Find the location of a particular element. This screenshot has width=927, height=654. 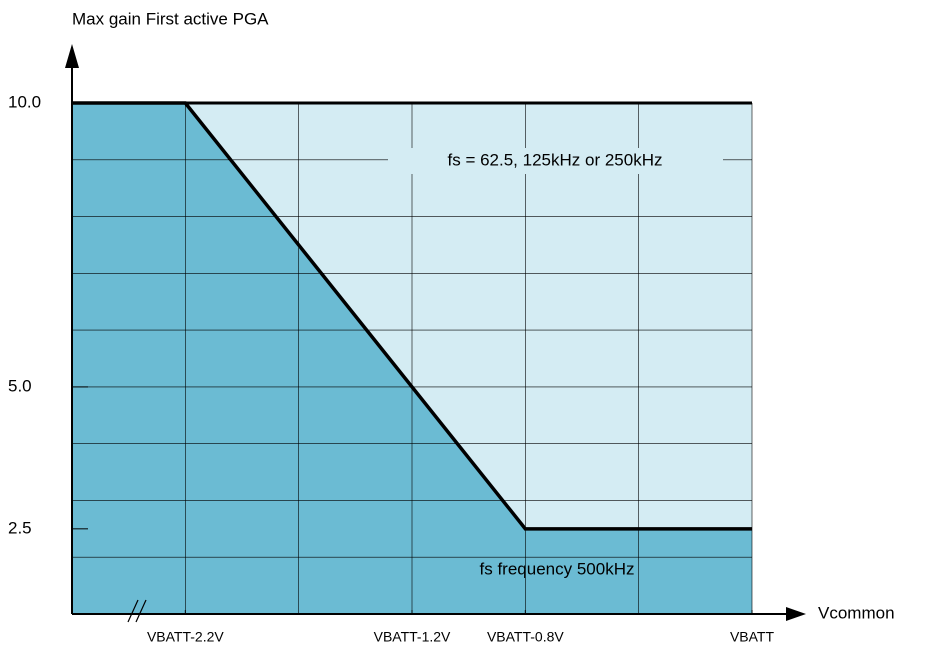

annotation: fs frequency 500kHz is located at coordinates (557, 568).